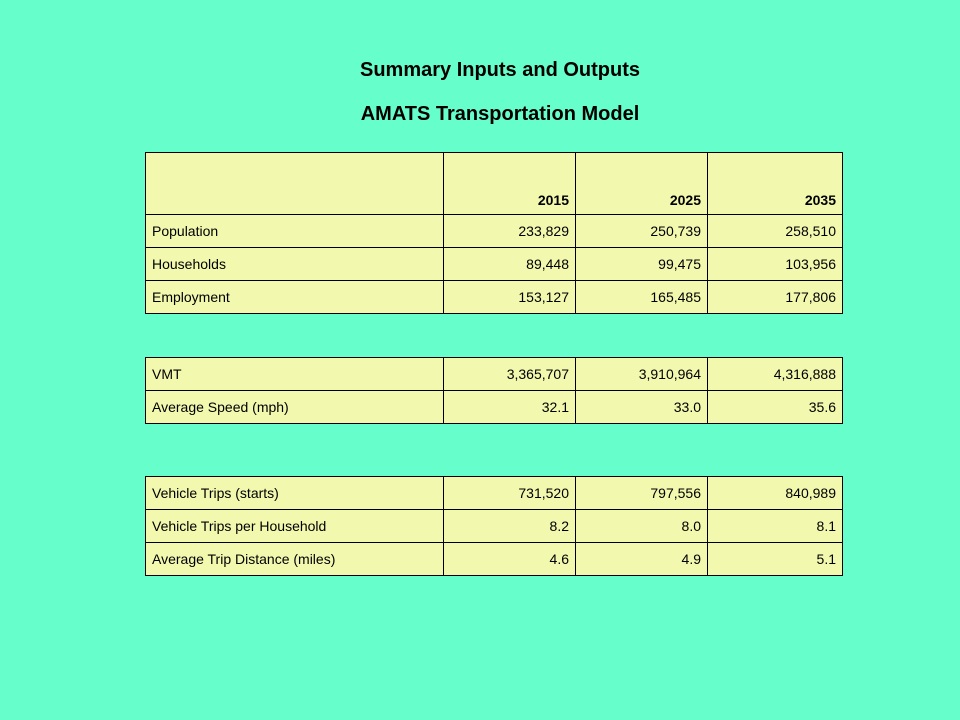 This screenshot has height=720, width=960. Describe the element at coordinates (509, 526) in the screenshot. I see `table-cell: 8.2` at that location.